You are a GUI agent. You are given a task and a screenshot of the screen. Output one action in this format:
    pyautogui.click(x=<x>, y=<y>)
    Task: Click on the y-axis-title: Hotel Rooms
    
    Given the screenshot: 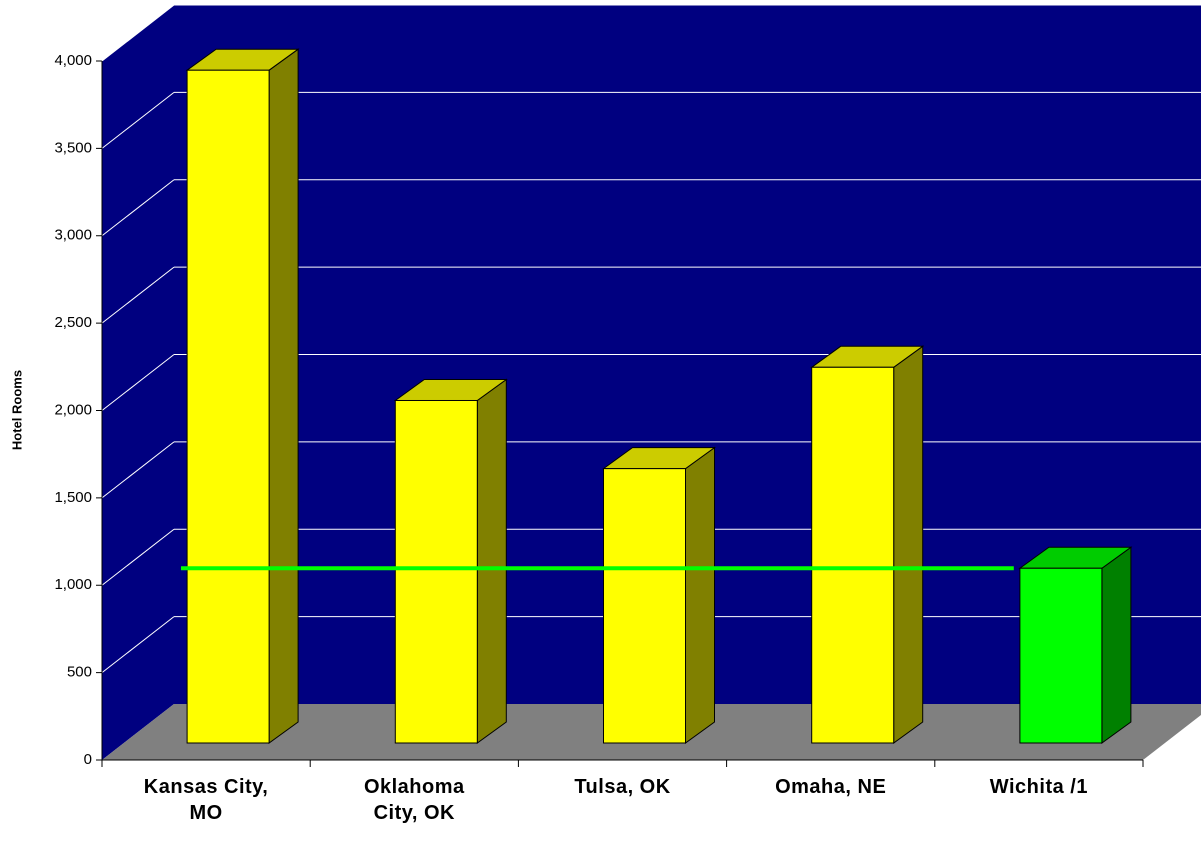 What is the action you would take?
    pyautogui.click(x=16, y=410)
    